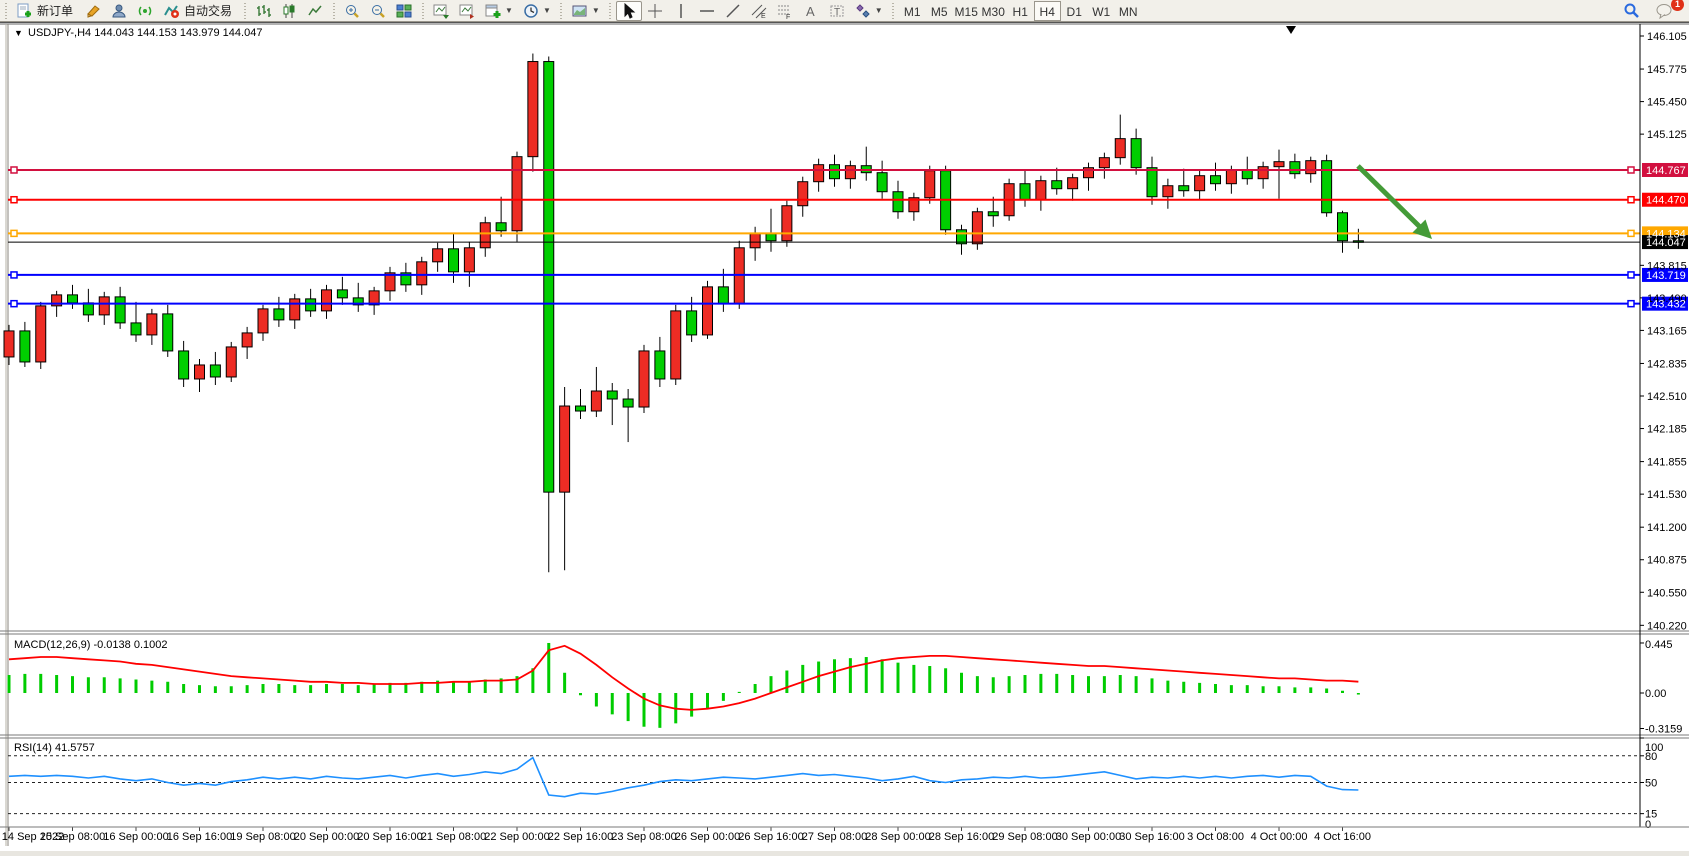 The width and height of the screenshot is (1689, 856). What do you see at coordinates (1342, 837) in the screenshot?
I see `time-label: 4 Oct 16:00` at bounding box center [1342, 837].